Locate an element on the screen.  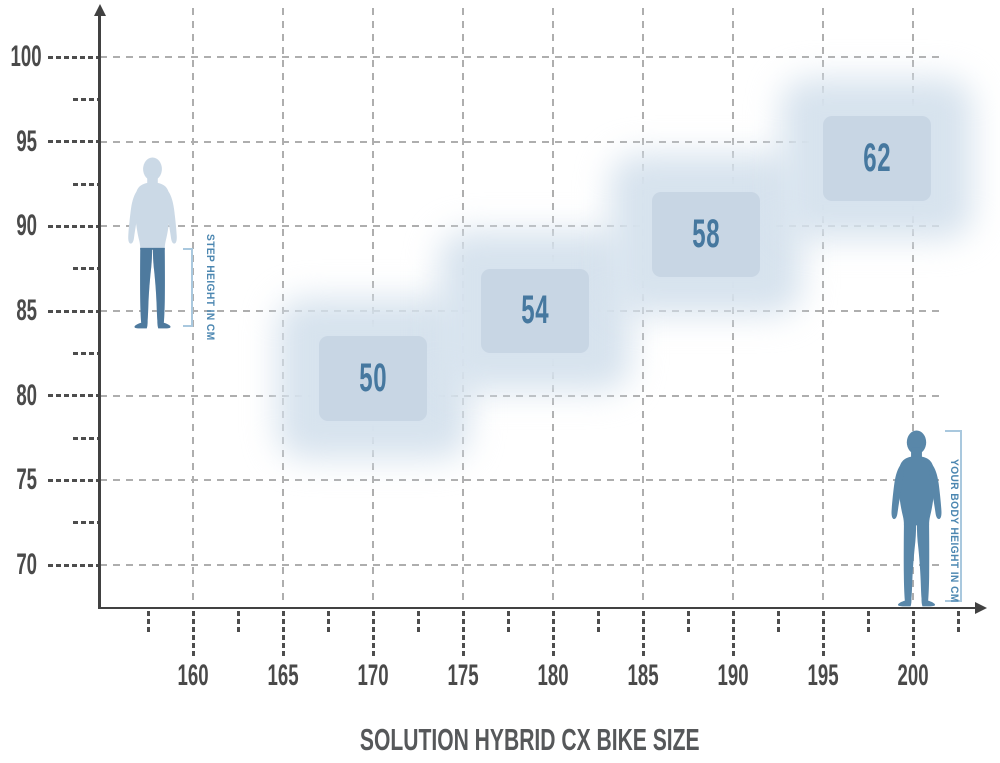
x-axis-tick-label-text: 160 is located at coordinates (193, 675).